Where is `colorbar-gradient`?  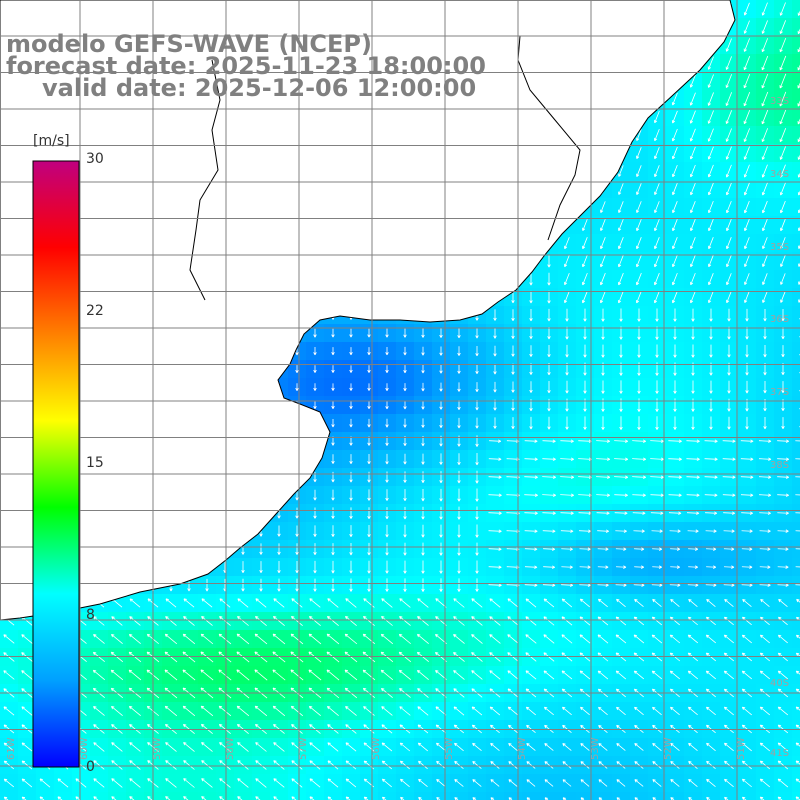
colorbar-gradient is located at coordinates (56, 464).